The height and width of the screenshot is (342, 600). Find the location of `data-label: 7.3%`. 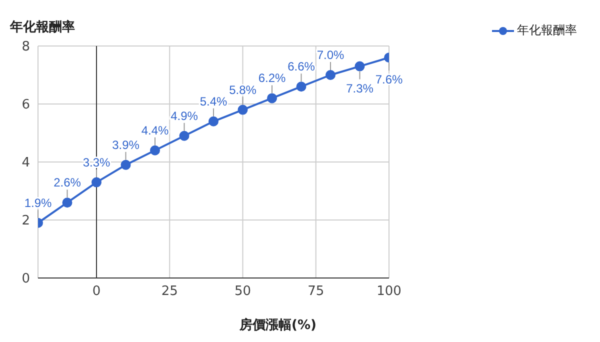

data-label: 7.3% is located at coordinates (360, 88).